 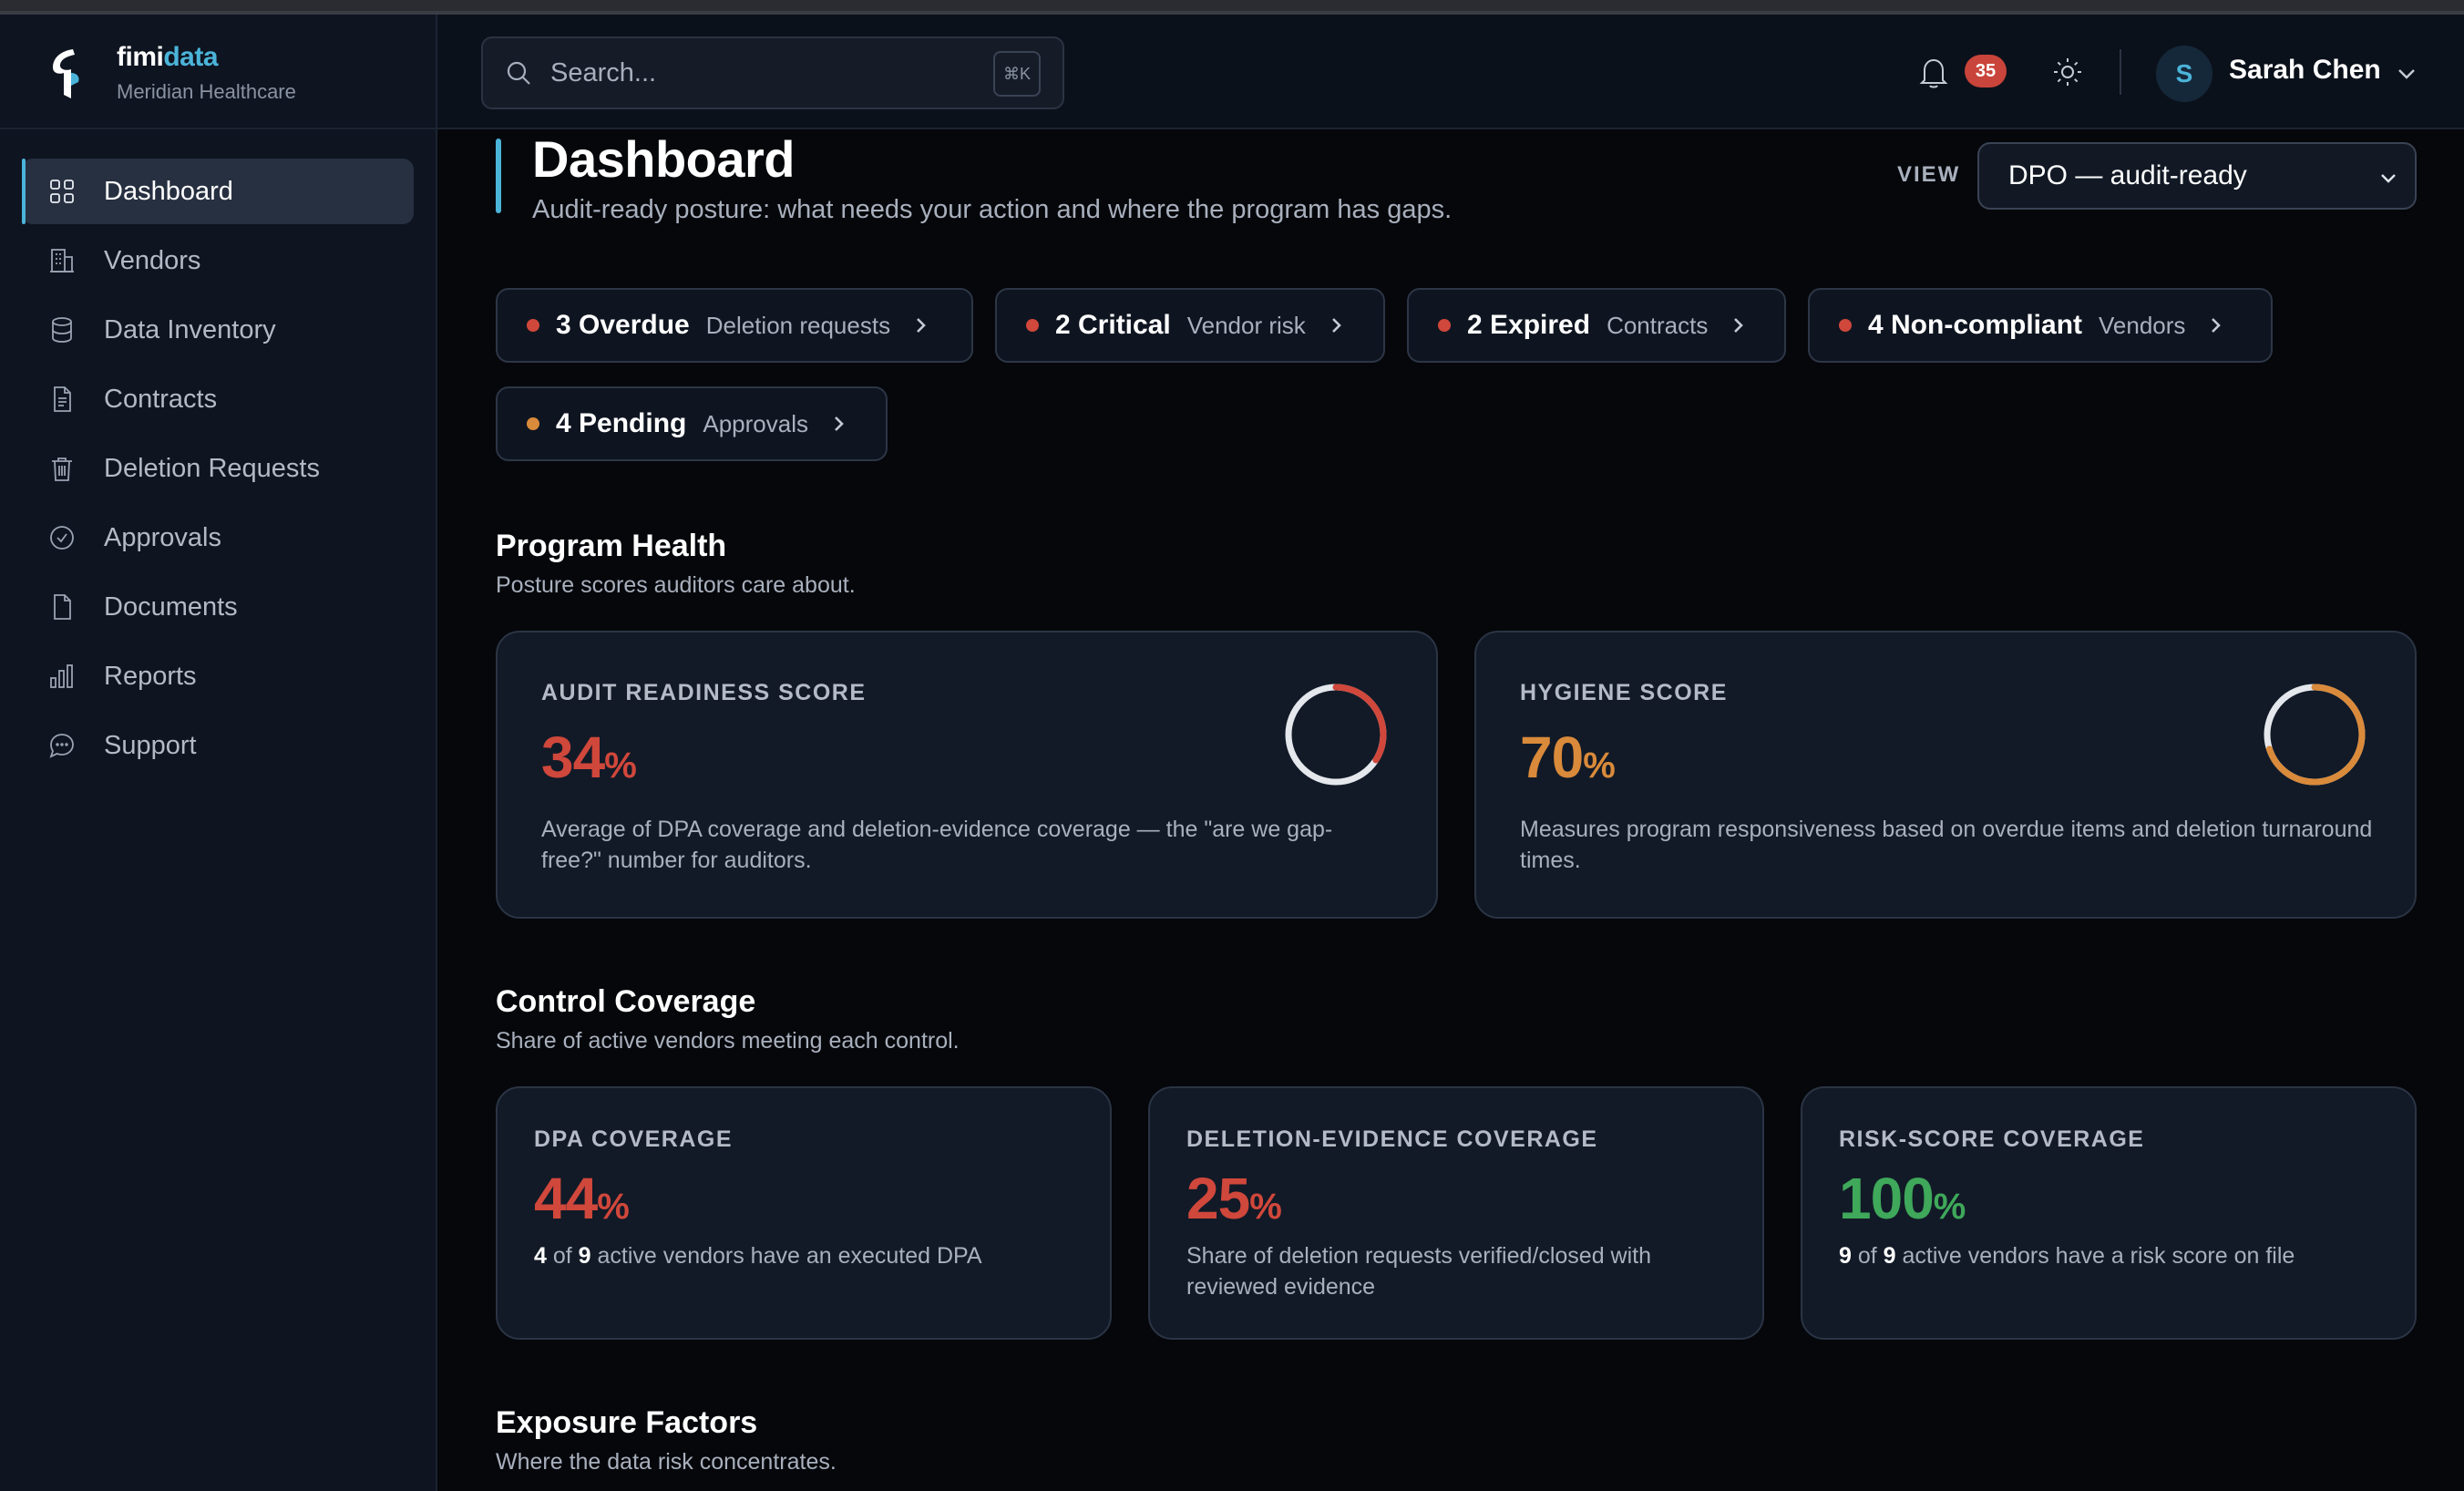 I want to click on sidebar-item-label: Reports, so click(x=150, y=676).